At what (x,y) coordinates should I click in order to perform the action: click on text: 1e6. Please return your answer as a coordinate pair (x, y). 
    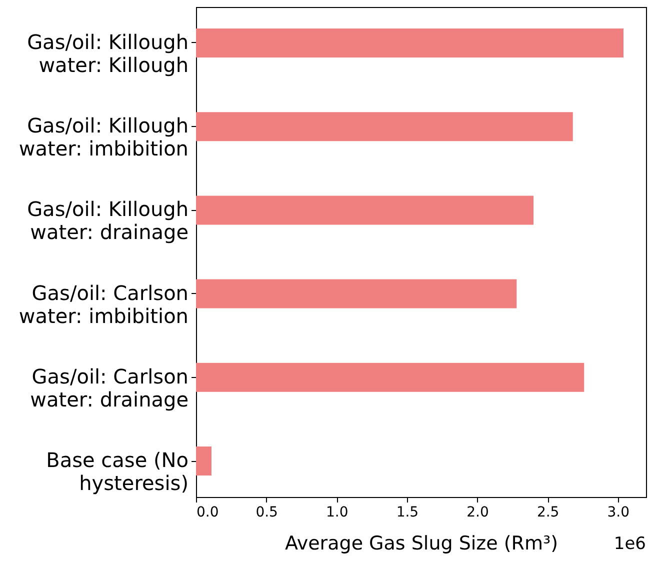
    Looking at the image, I should click on (630, 544).